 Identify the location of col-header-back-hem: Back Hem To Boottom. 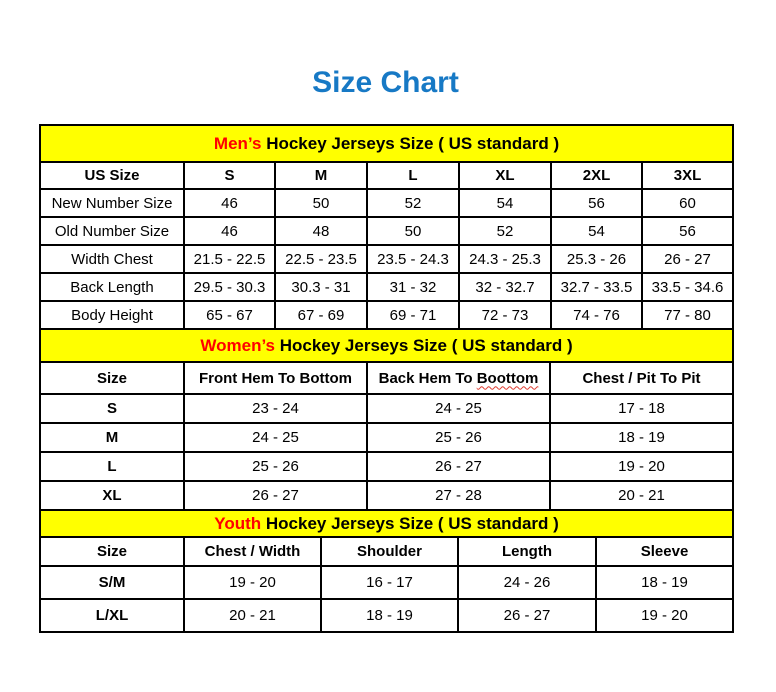
(458, 378).